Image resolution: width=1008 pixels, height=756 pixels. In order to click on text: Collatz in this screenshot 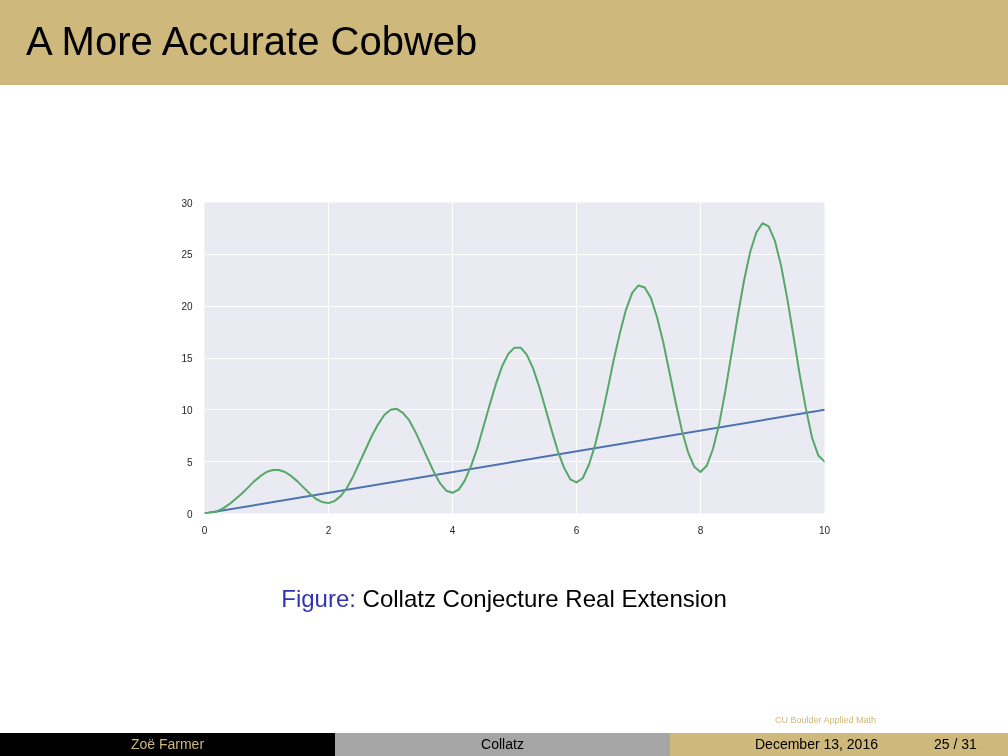, I will do `click(502, 744)`.